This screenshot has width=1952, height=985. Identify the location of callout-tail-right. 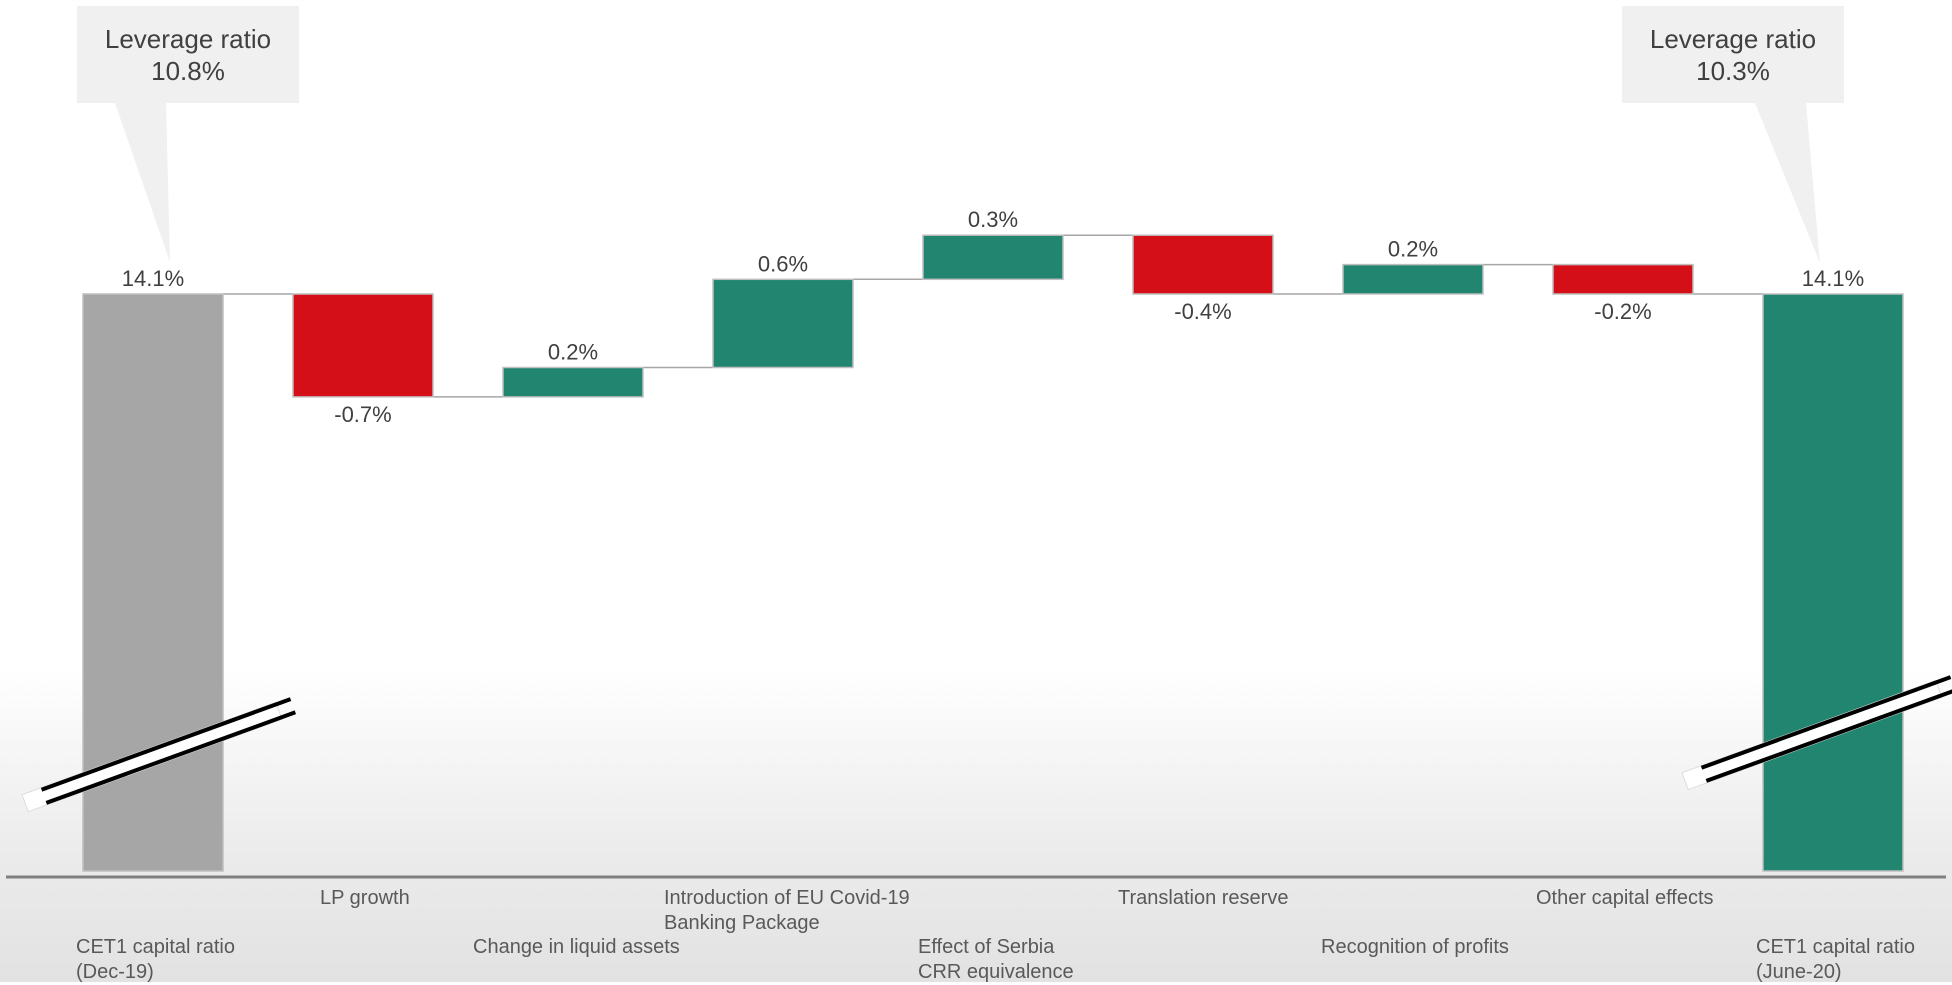
(1787, 183).